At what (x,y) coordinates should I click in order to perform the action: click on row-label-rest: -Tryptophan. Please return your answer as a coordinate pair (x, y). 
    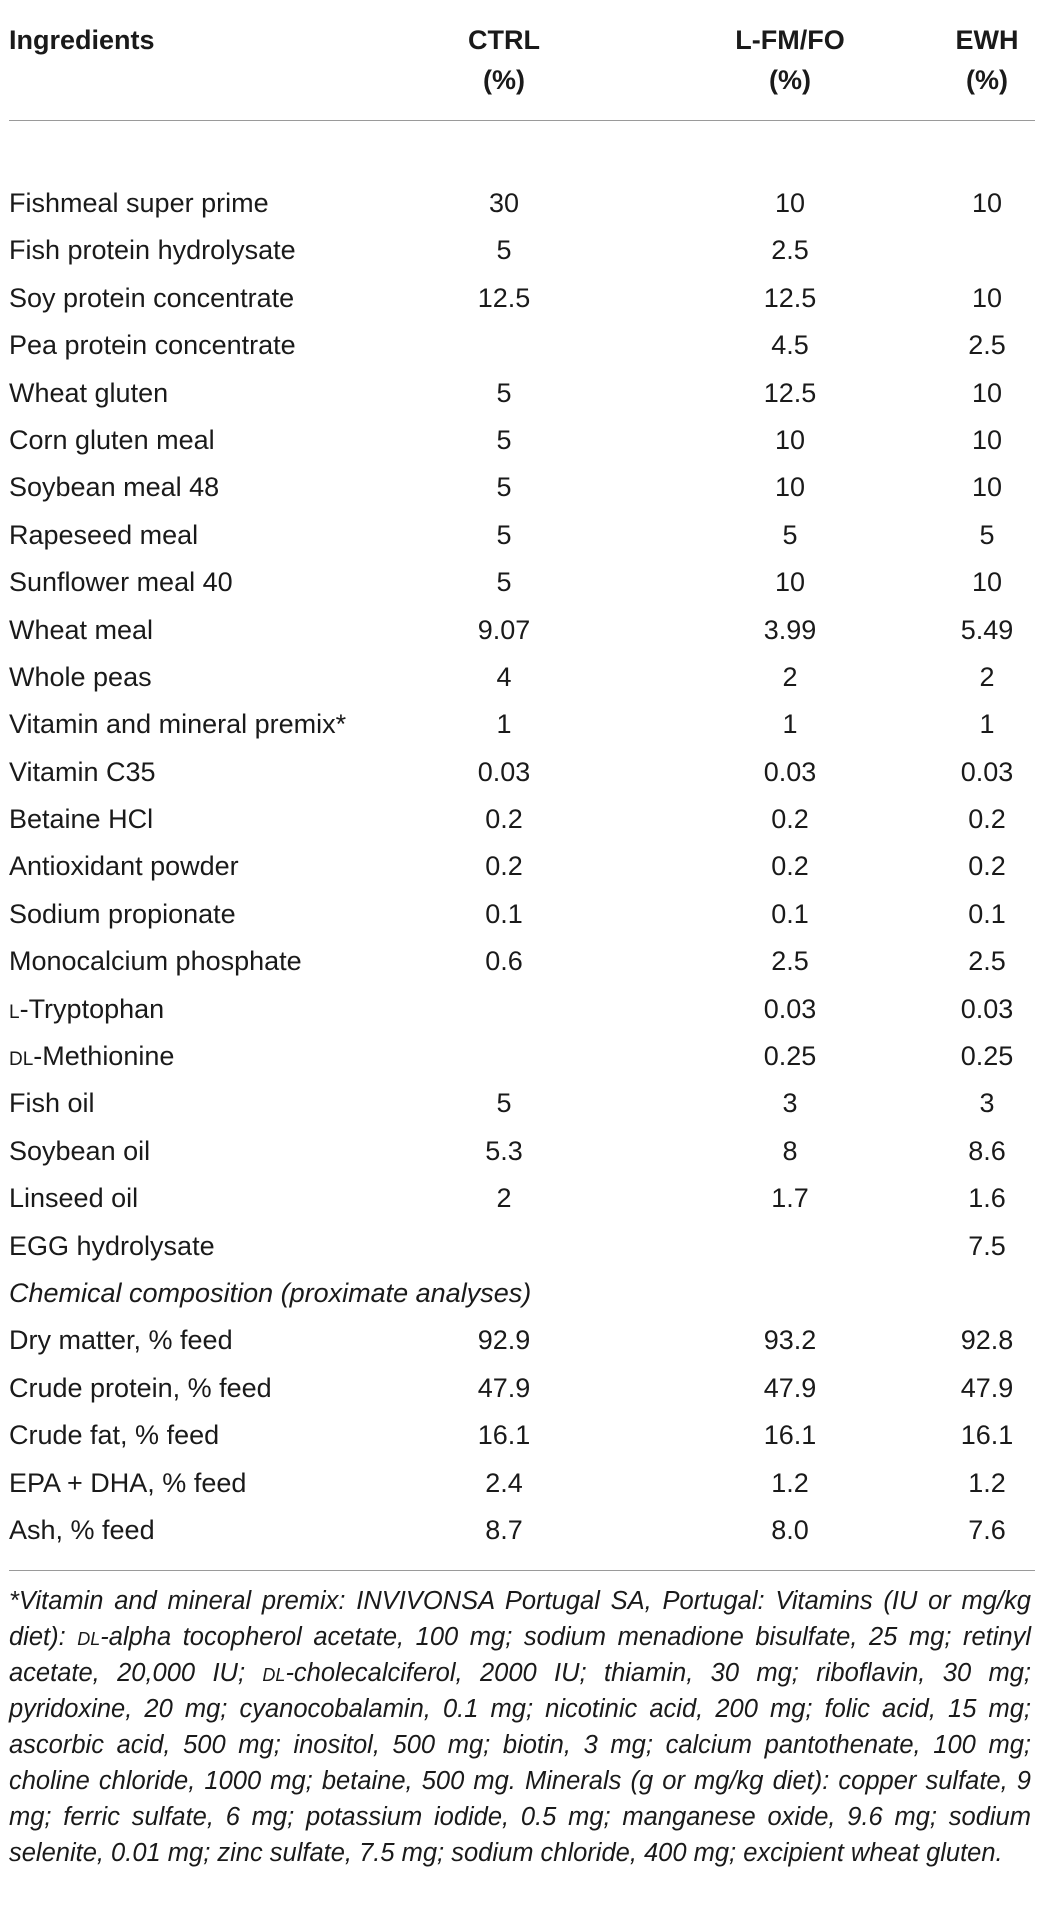
    Looking at the image, I should click on (92, 1008).